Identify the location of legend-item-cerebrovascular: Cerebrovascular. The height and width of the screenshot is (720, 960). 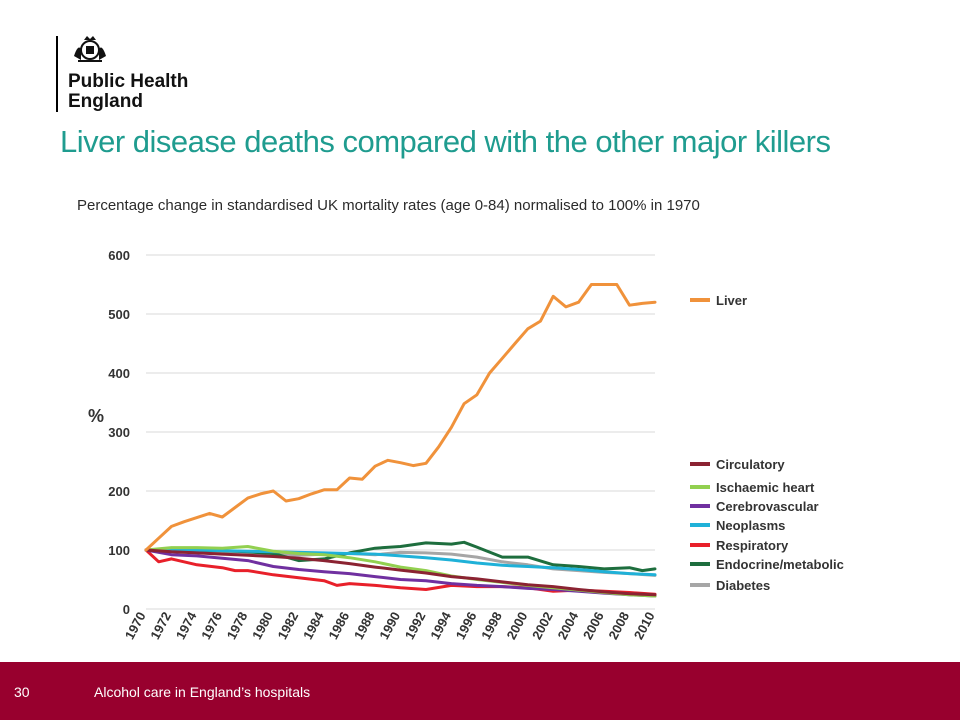
(754, 506).